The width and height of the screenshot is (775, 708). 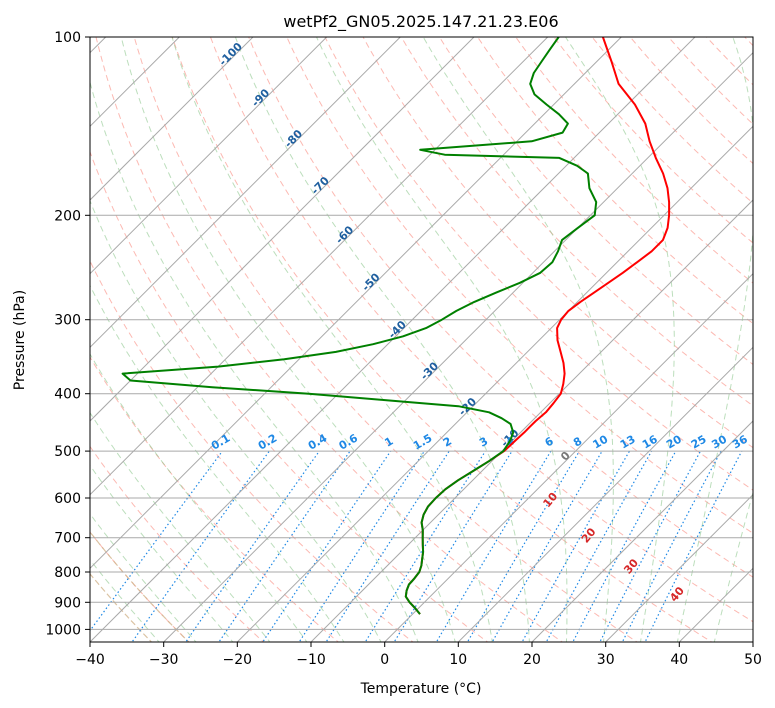 What do you see at coordinates (20, 340) in the screenshot?
I see `y-axis-label: Pressure (hPa)` at bounding box center [20, 340].